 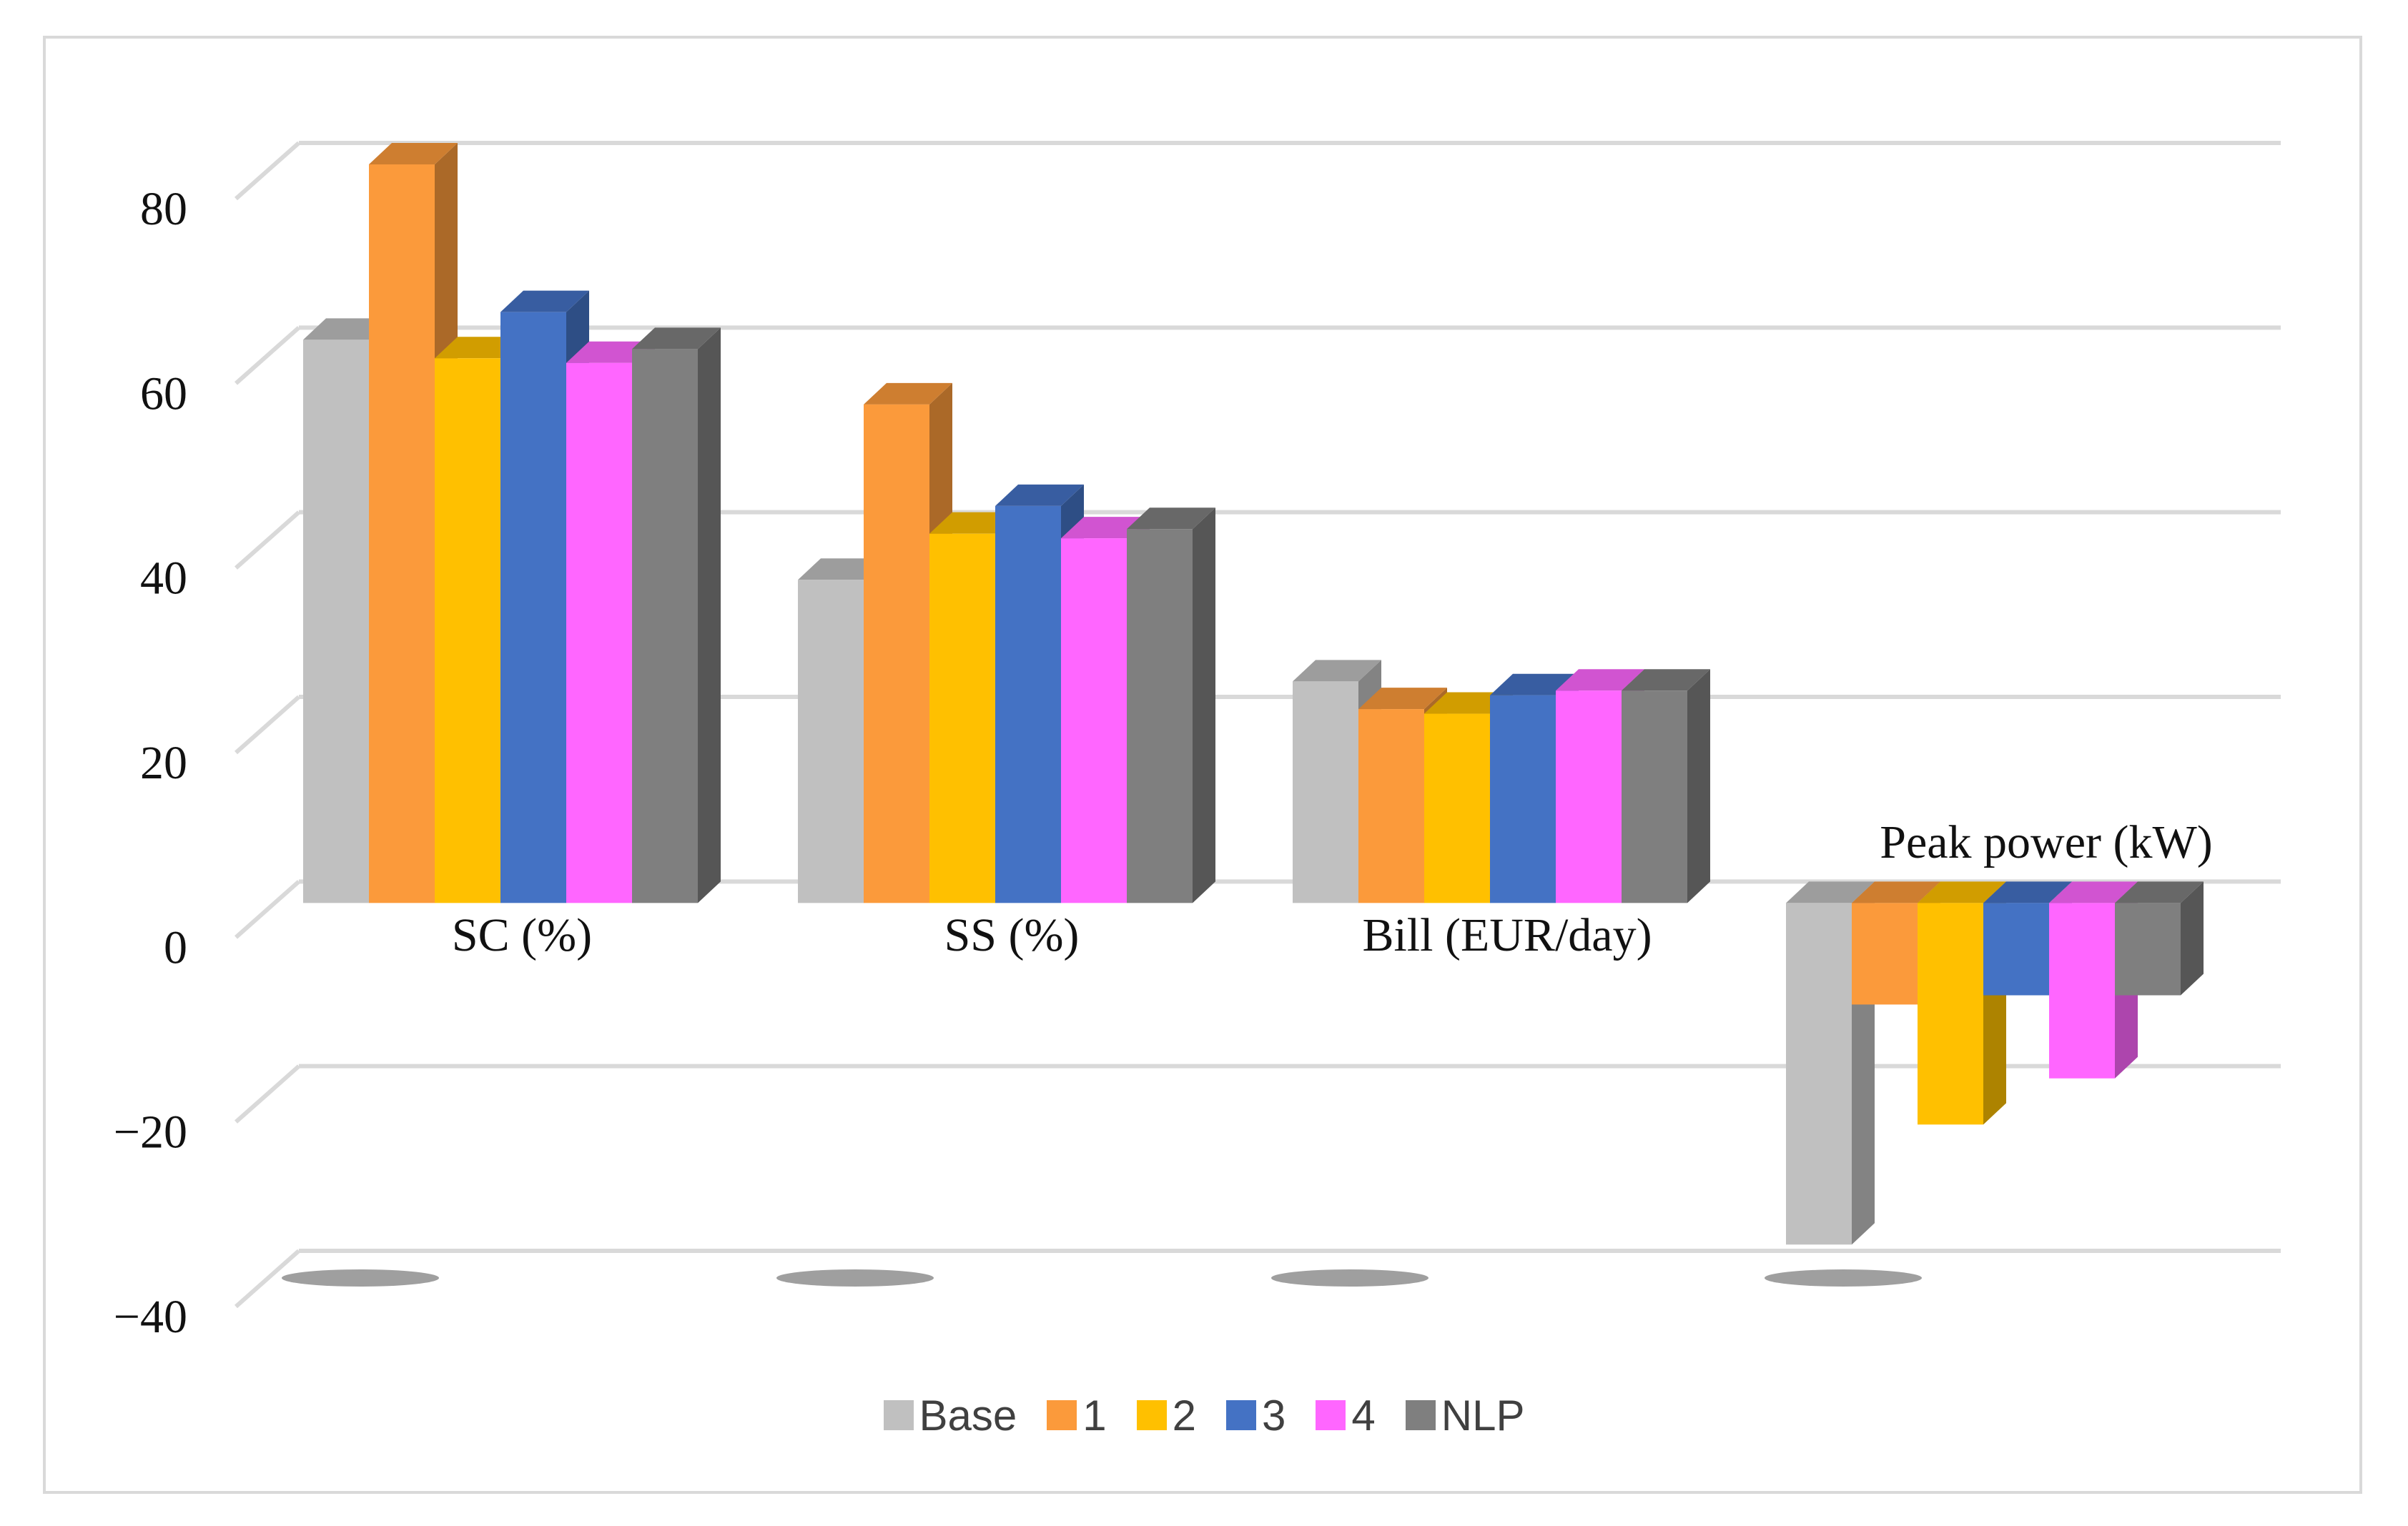 I want to click on legend-label: 1, so click(x=1094, y=1415).